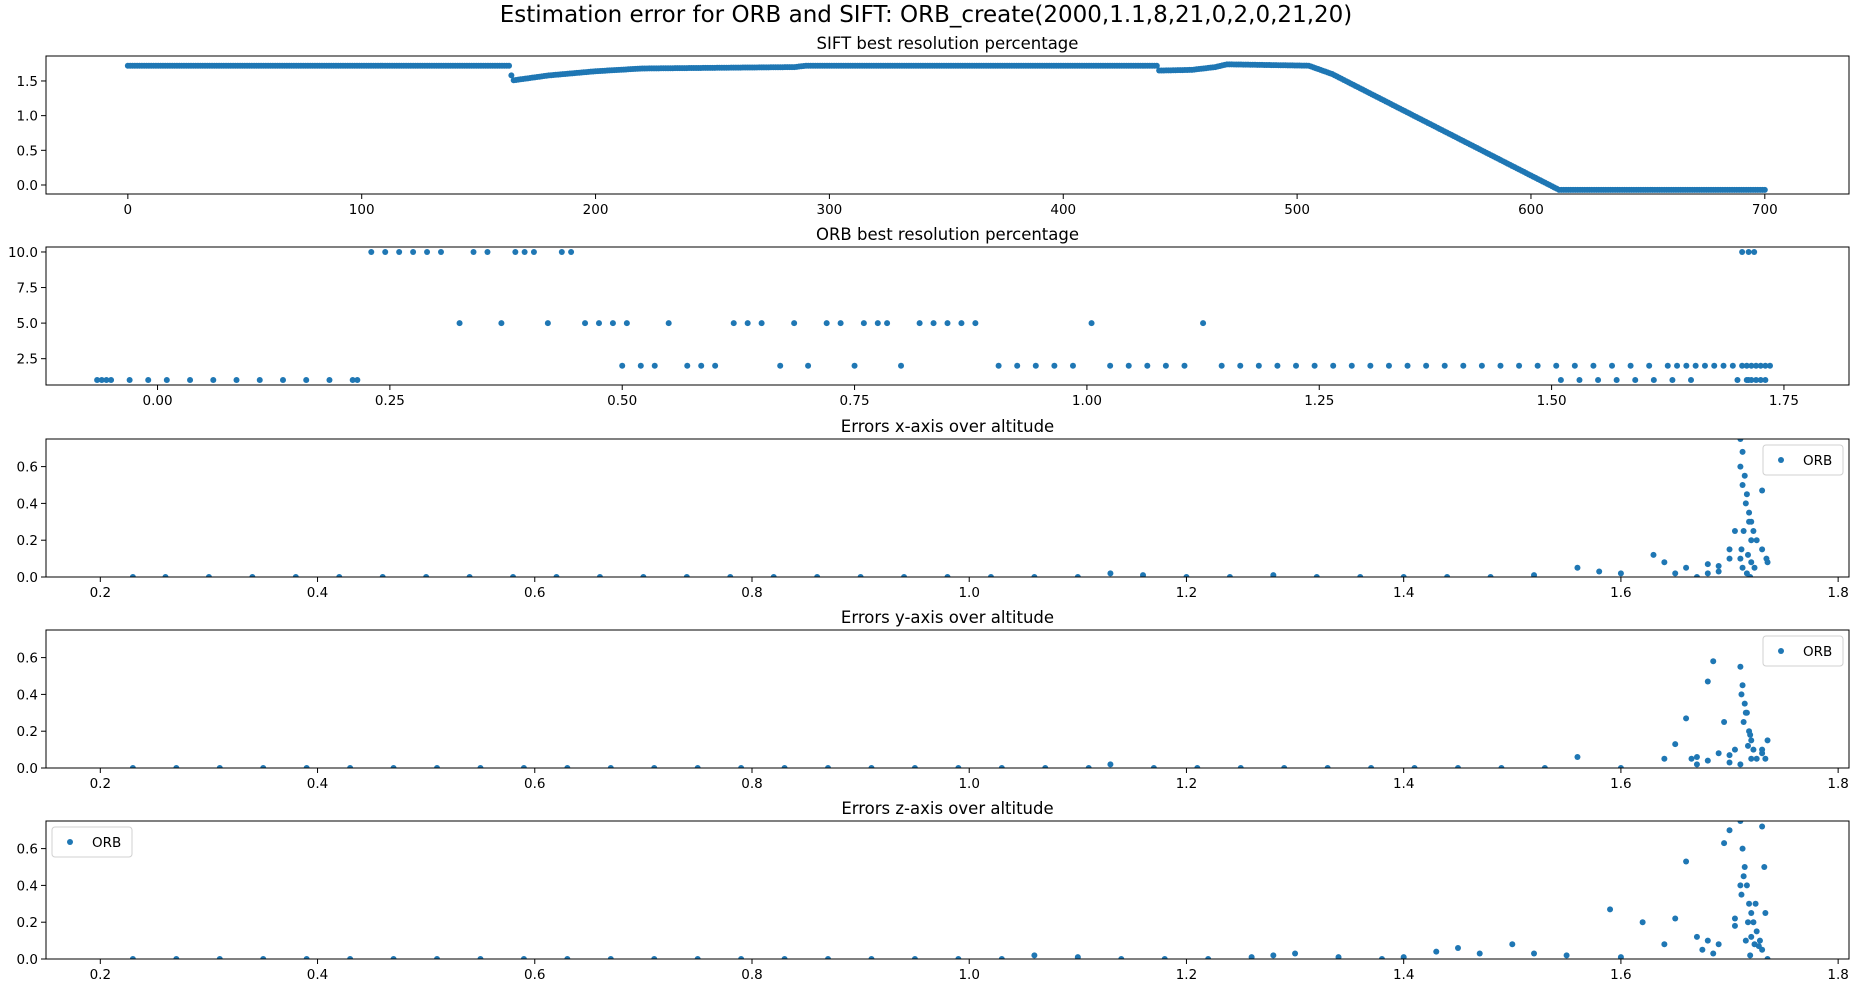 The image size is (1853, 986). I want to click on legend: ORB, so click(92, 842).